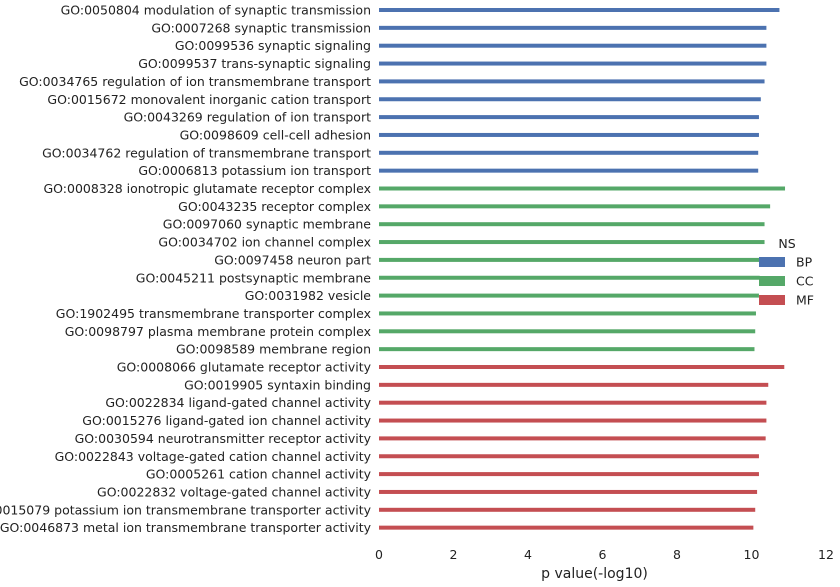 The height and width of the screenshot is (587, 840). I want to click on x-axis-label: p value(-log10), so click(594, 574).